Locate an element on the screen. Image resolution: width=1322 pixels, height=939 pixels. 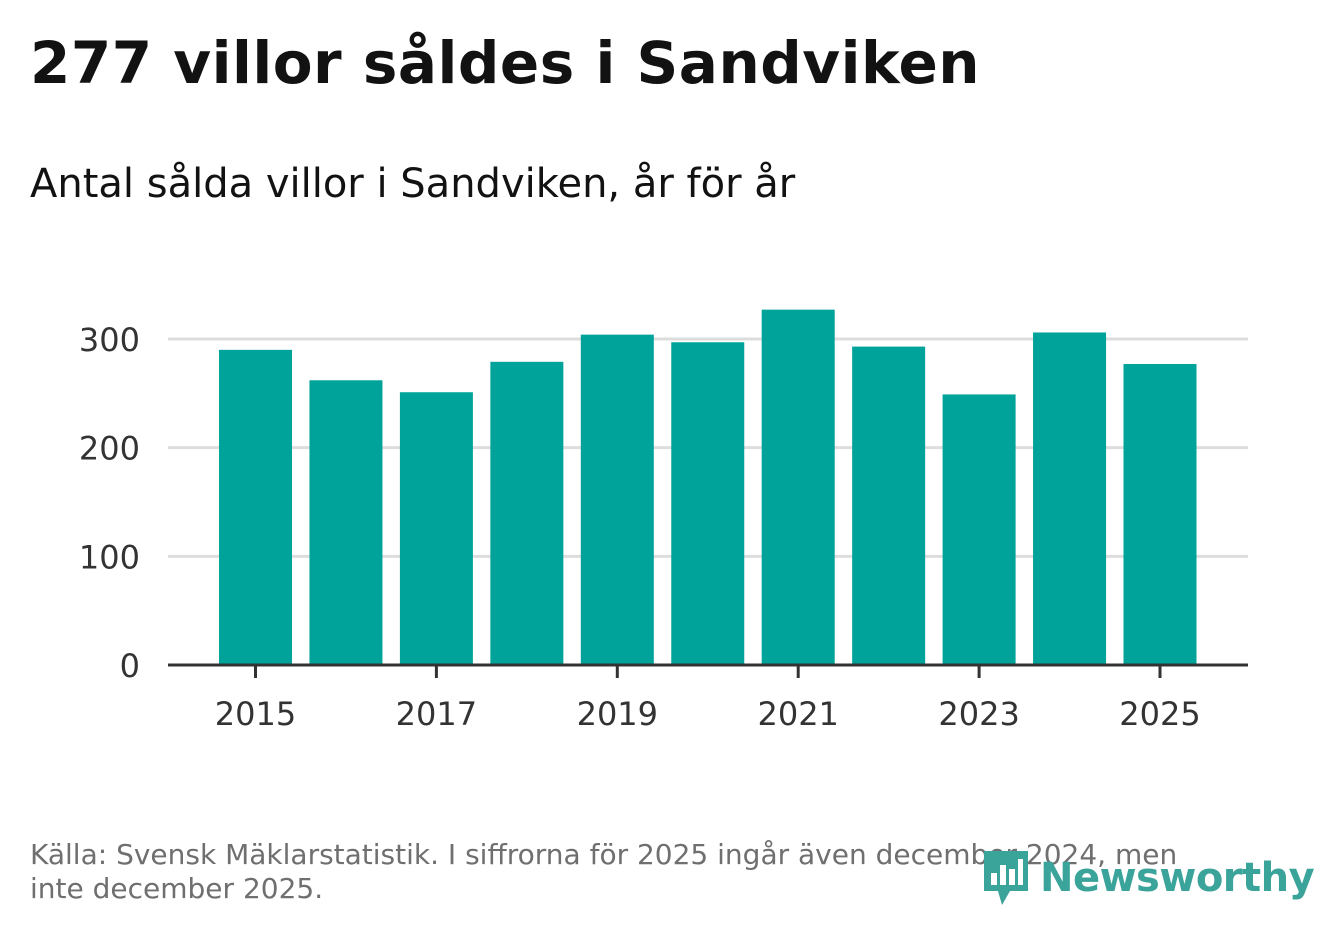
x-tick-label: 2015 is located at coordinates (255, 714).